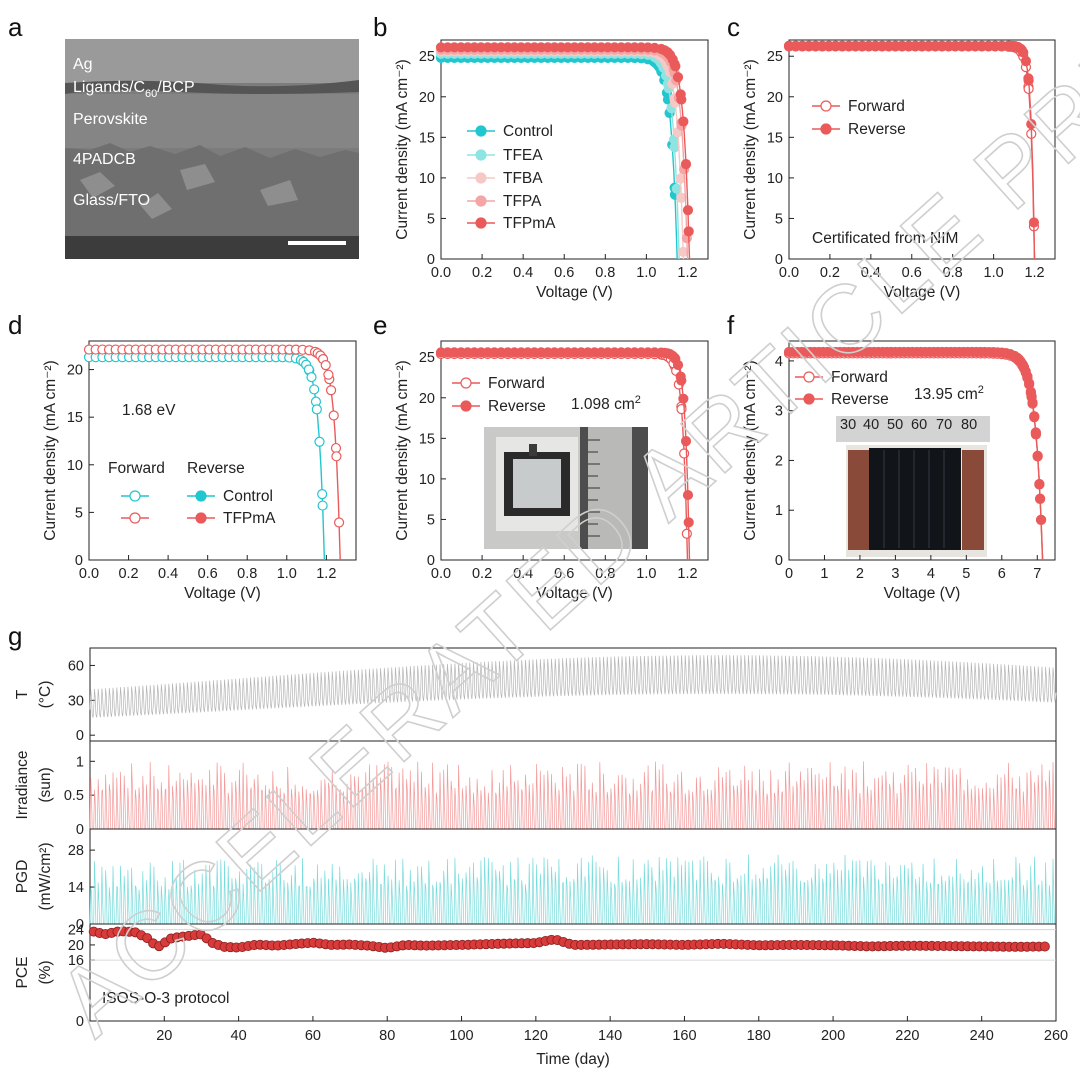 This screenshot has width=1080, height=1082. I want to click on x-tick-label: 1.2, so click(1034, 273).